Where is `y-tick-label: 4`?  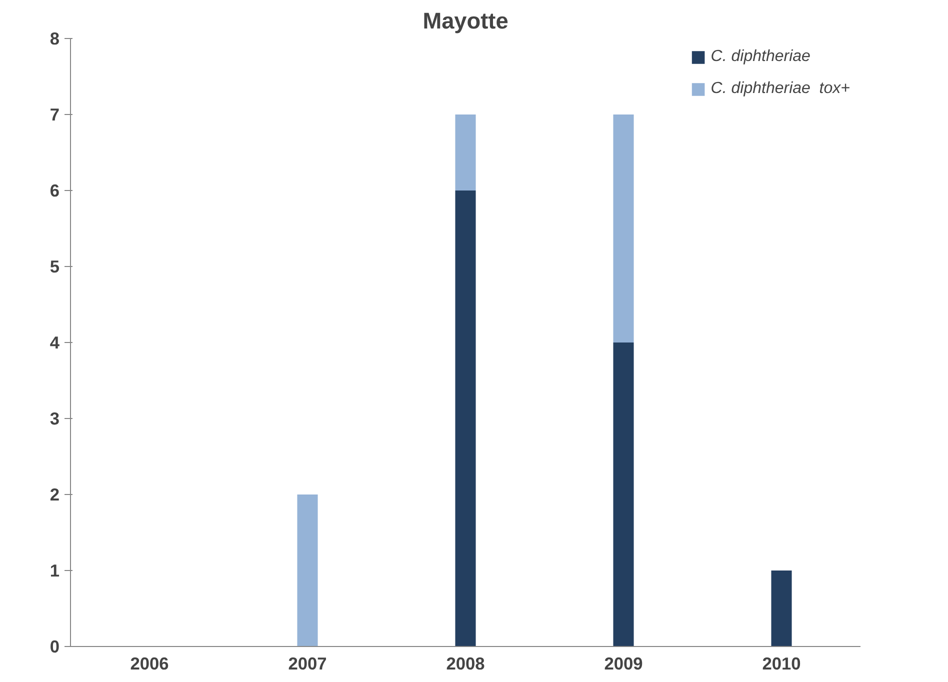 y-tick-label: 4 is located at coordinates (55, 342).